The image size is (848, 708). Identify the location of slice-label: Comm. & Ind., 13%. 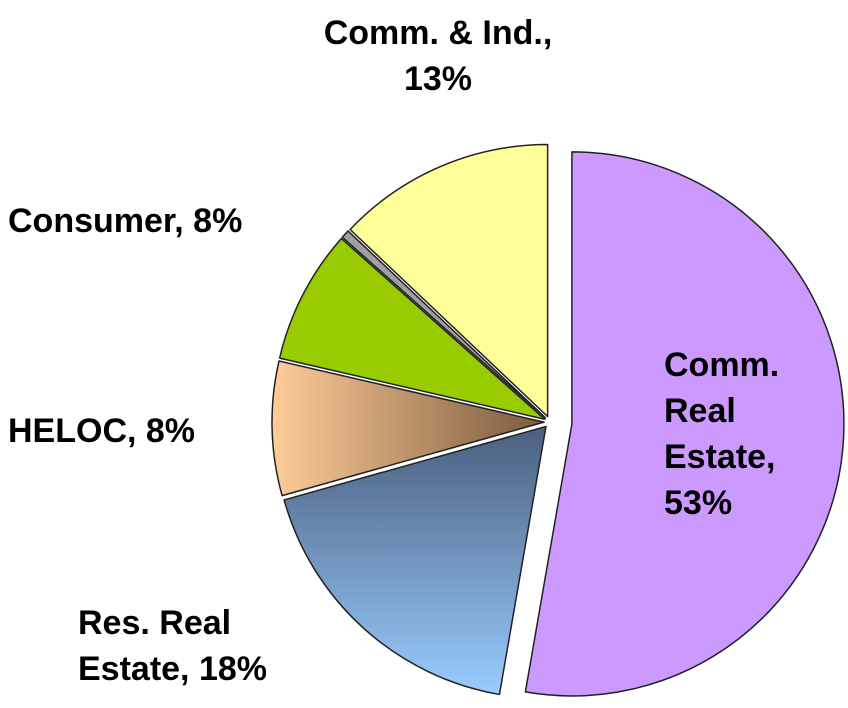
(438, 56).